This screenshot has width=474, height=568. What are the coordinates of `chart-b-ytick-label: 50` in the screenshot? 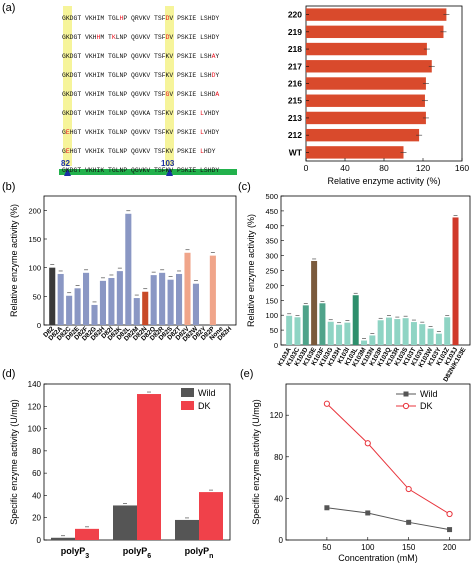 It's located at (37, 296).